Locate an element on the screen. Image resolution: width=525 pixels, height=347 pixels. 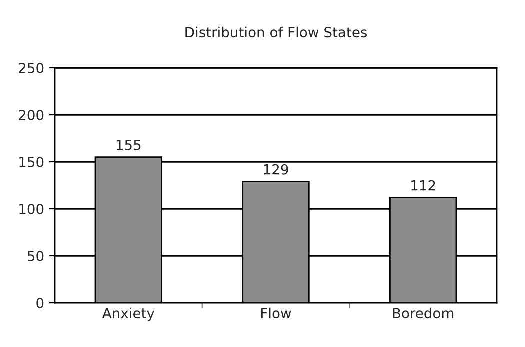
x-tick-label: Flow is located at coordinates (277, 313).